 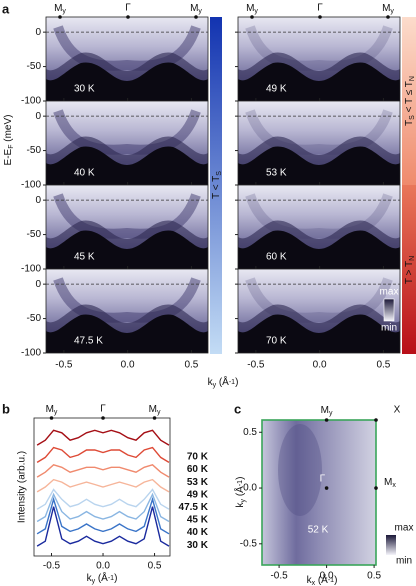 What do you see at coordinates (8, 130) in the screenshot?
I see `axis-label-part: (meV)` at bounding box center [8, 130].